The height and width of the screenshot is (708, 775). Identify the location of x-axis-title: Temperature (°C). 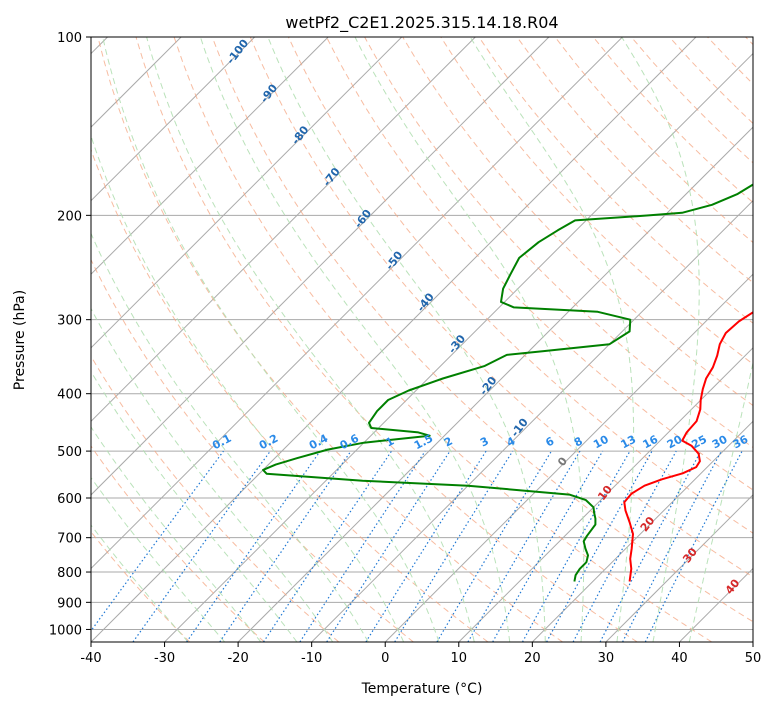
(422, 689).